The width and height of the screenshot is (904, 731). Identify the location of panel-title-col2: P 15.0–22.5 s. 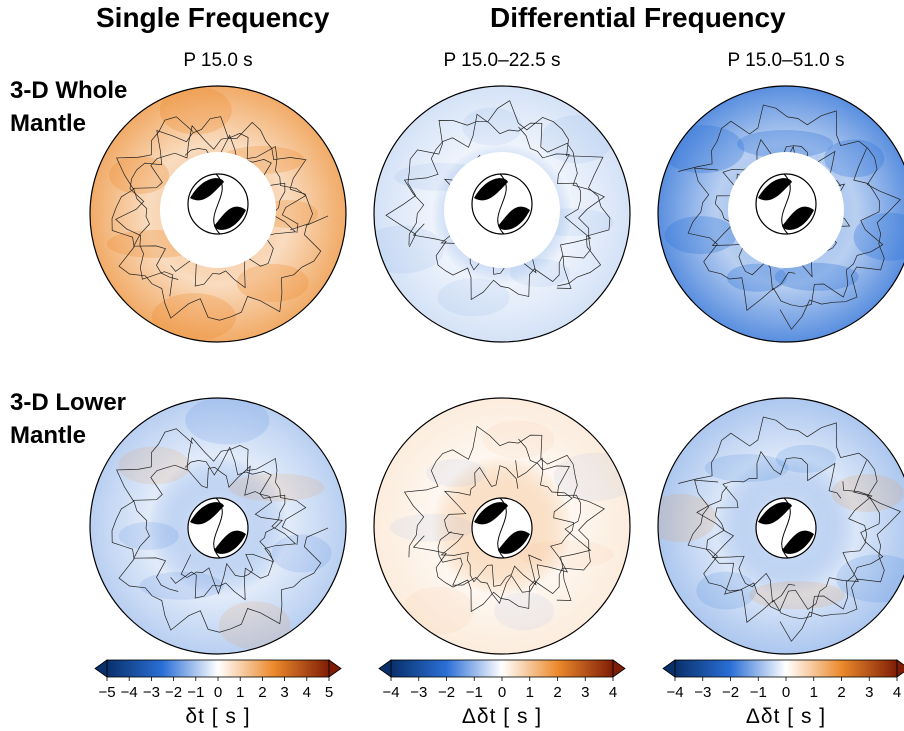
(502, 60).